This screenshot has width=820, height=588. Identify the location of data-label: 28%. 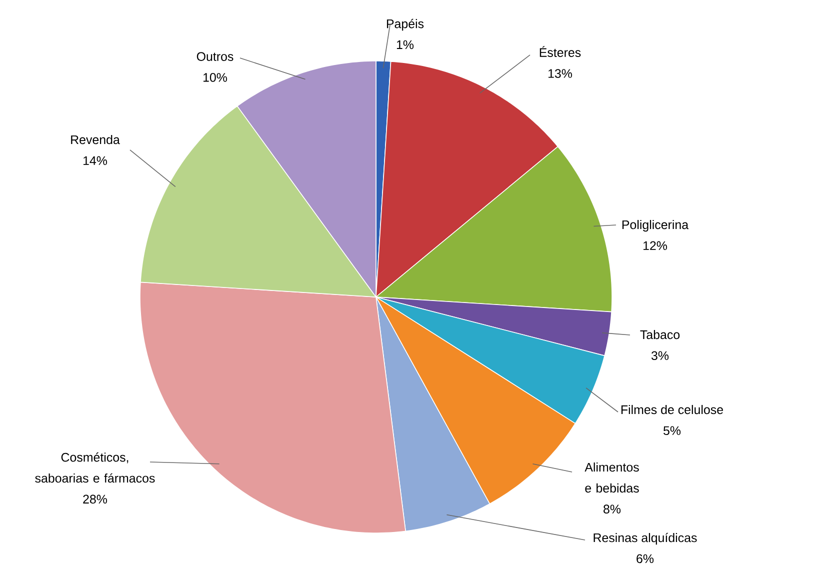
(95, 499).